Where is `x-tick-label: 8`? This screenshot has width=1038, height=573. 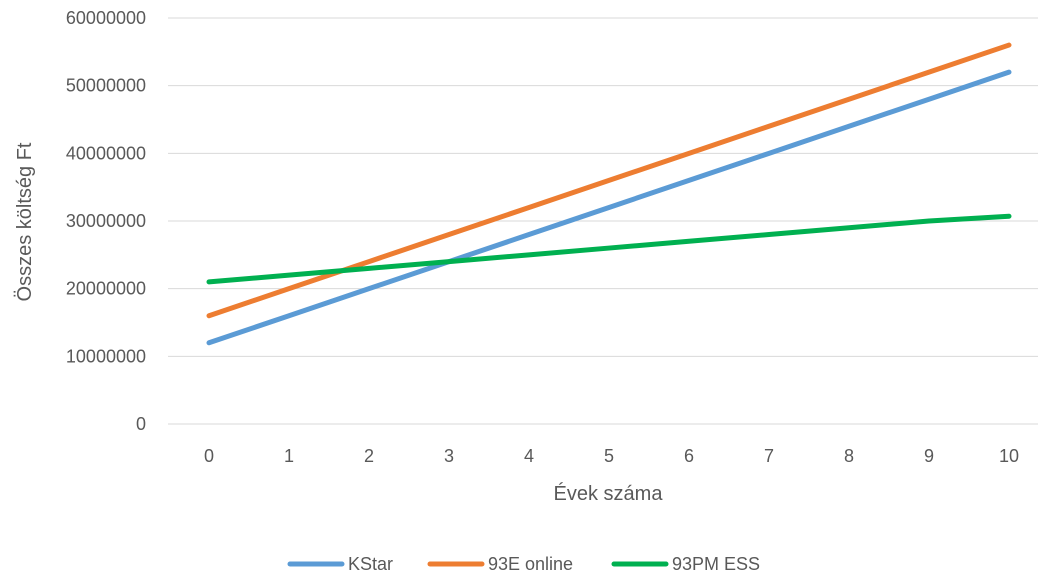
x-tick-label: 8 is located at coordinates (849, 456).